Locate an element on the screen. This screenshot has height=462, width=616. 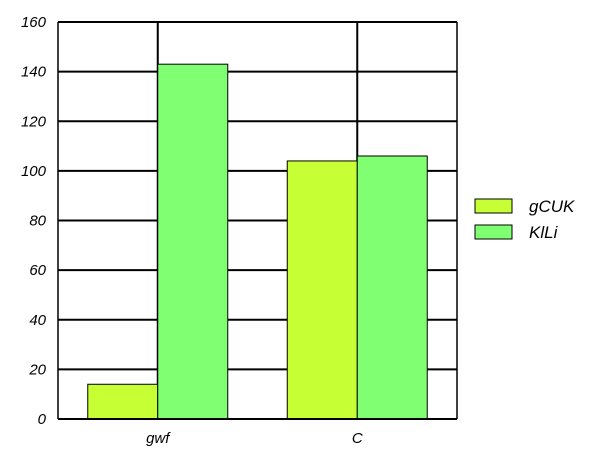
legend-swatch-gCUK is located at coordinates (493, 206).